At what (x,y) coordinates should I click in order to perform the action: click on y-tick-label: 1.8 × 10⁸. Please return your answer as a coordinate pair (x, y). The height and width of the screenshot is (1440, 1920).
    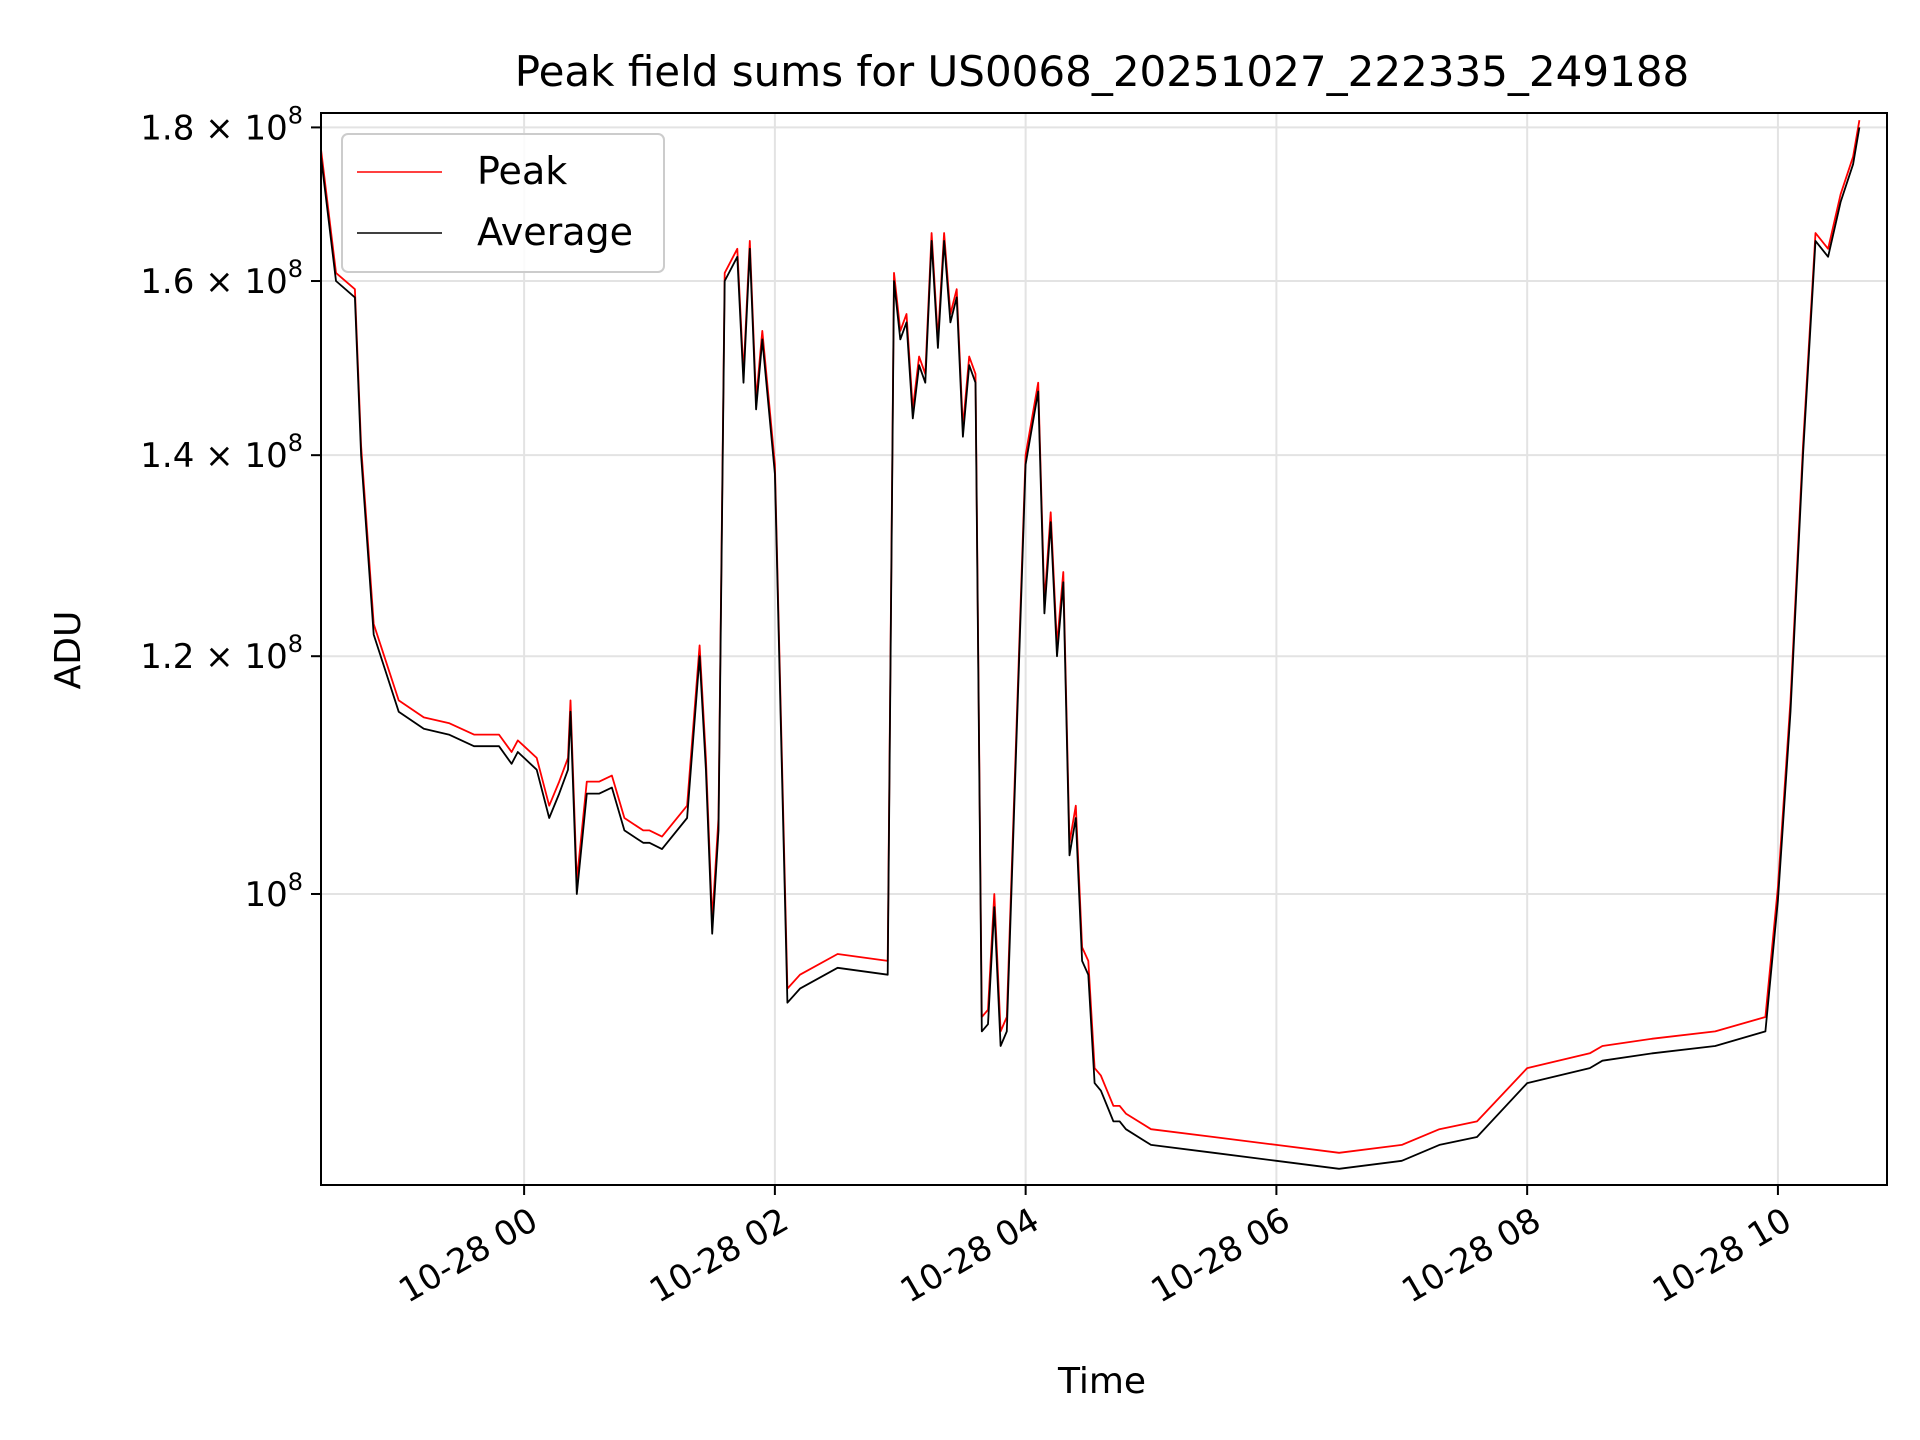
    Looking at the image, I should click on (221, 124).